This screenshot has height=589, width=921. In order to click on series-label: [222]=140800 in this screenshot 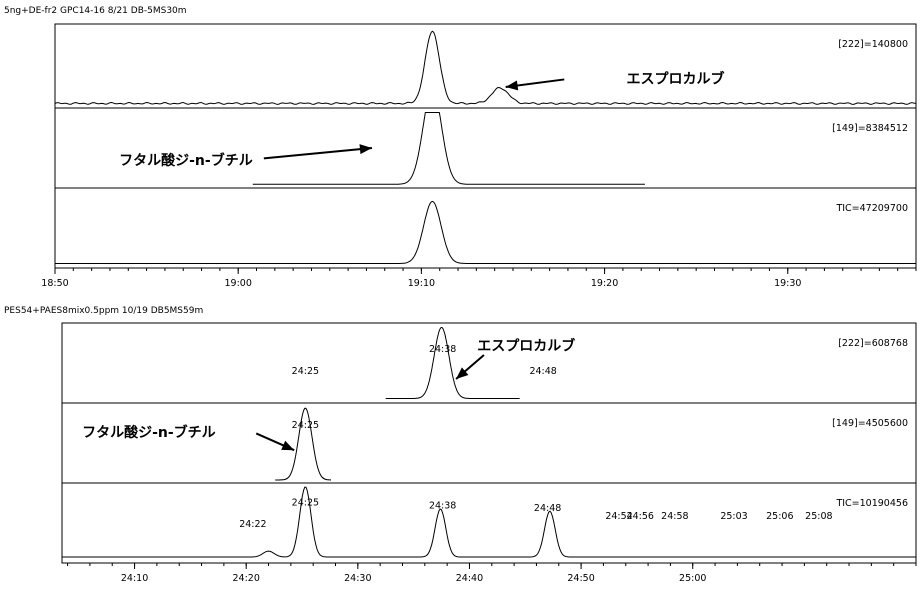, I will do `click(873, 44)`.